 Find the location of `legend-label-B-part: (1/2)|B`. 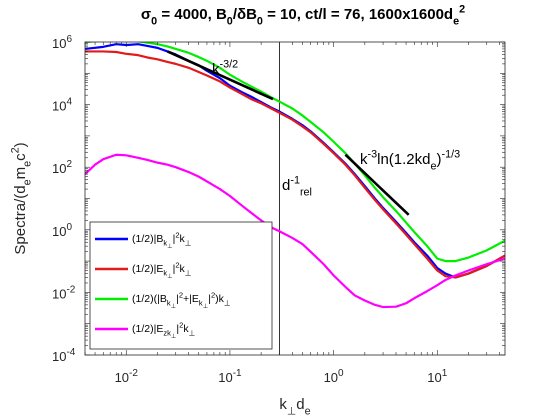

legend-label-B-part: (1/2)|B is located at coordinates (147, 239).